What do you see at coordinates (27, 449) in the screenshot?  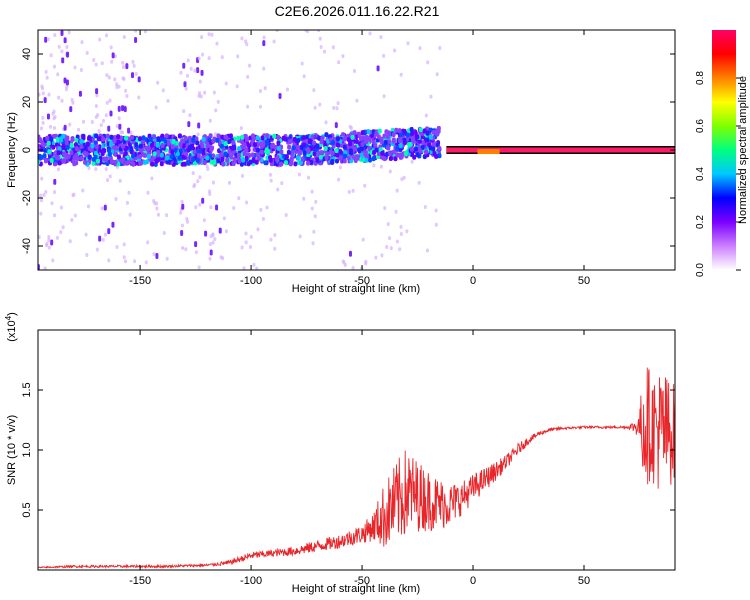 I see `y-tick-label: 1.0` at bounding box center [27, 449].